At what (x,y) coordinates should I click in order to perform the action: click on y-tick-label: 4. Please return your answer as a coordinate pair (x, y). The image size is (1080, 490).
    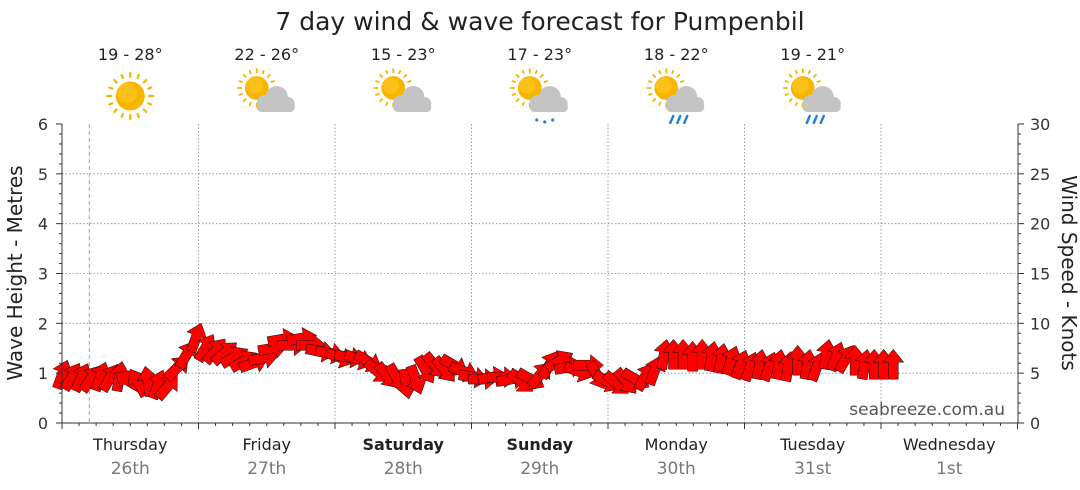
    Looking at the image, I should click on (43, 224).